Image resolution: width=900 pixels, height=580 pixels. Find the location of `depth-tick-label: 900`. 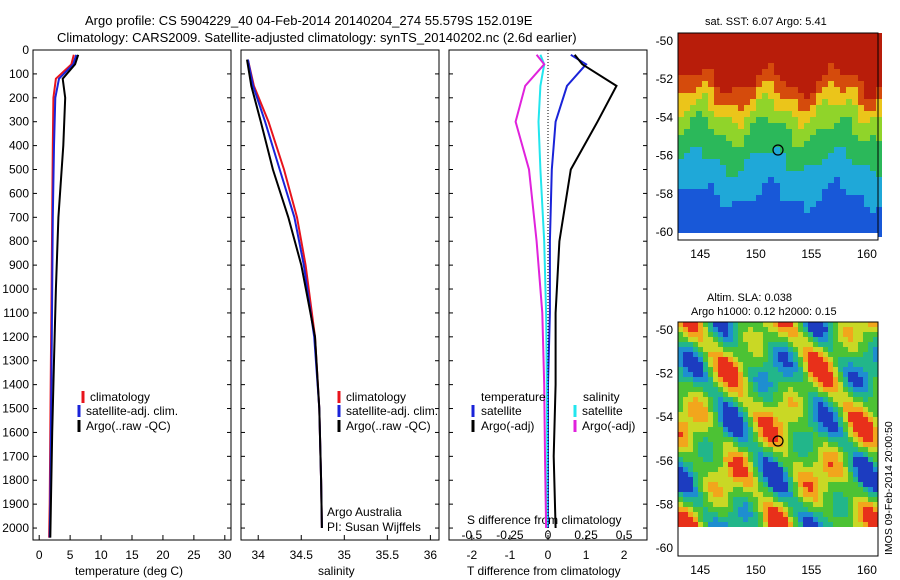

depth-tick-label: 900 is located at coordinates (19, 265).